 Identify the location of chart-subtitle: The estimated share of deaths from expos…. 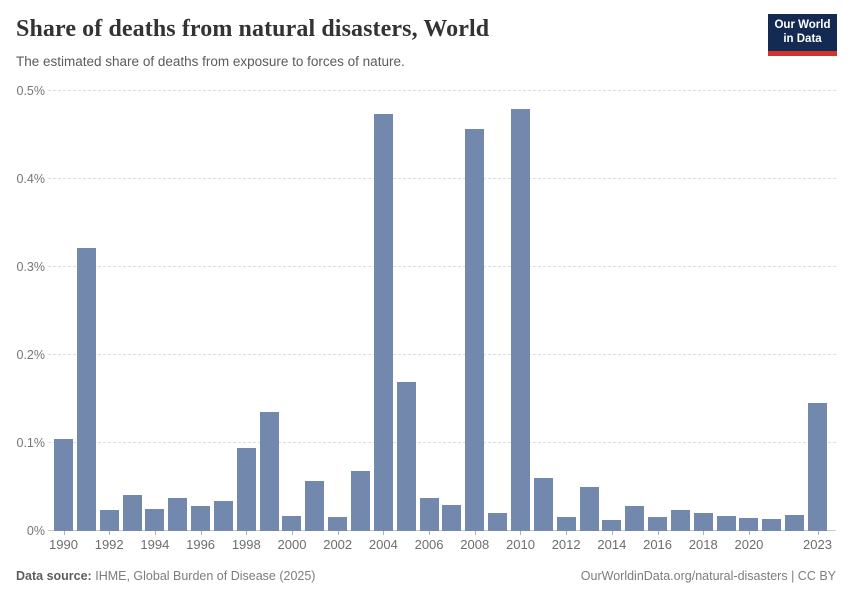
(210, 61).